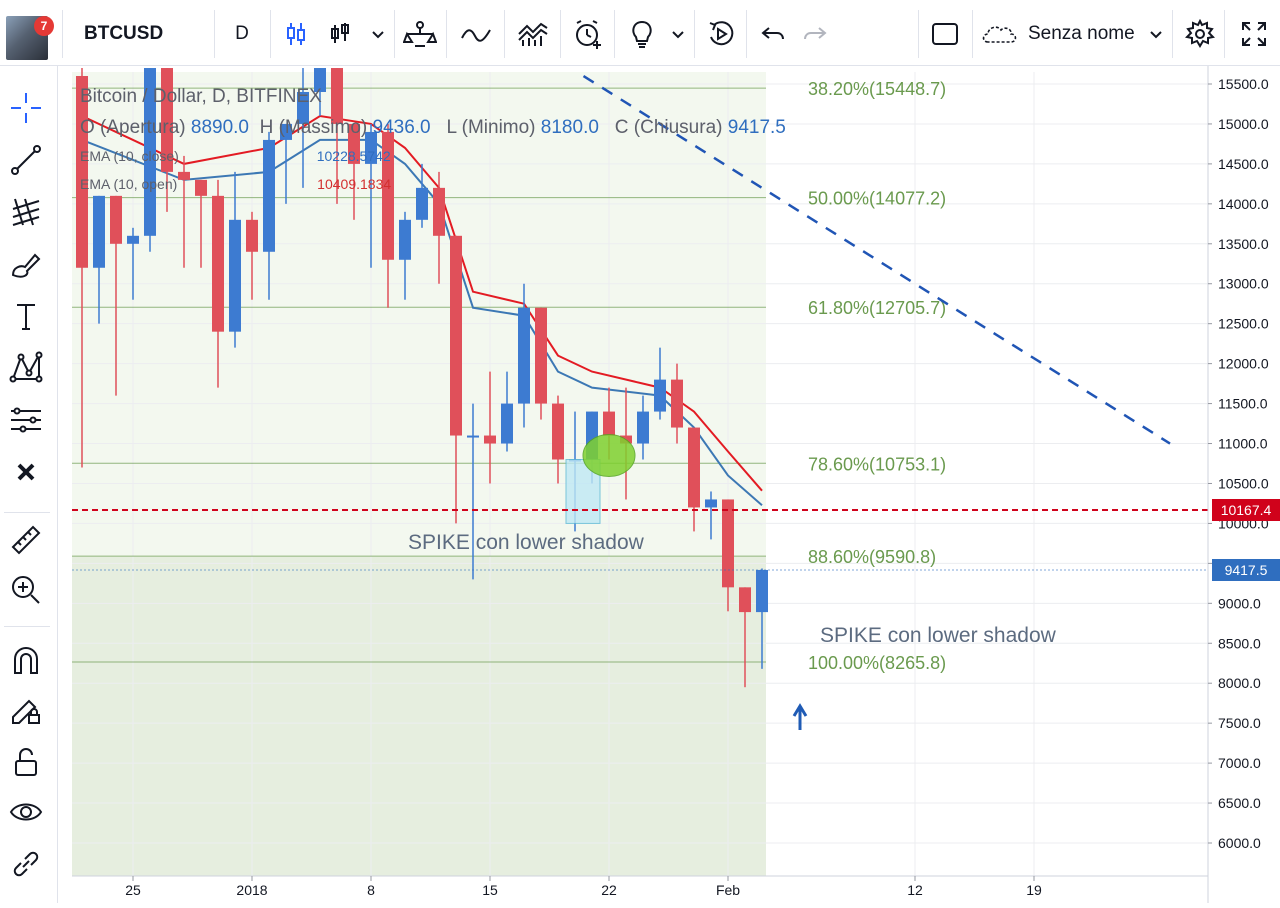 This screenshot has width=1280, height=908. Describe the element at coordinates (235, 184) in the screenshot. I see `ema-open-row: EMA (10, open) 10409.1834` at that location.